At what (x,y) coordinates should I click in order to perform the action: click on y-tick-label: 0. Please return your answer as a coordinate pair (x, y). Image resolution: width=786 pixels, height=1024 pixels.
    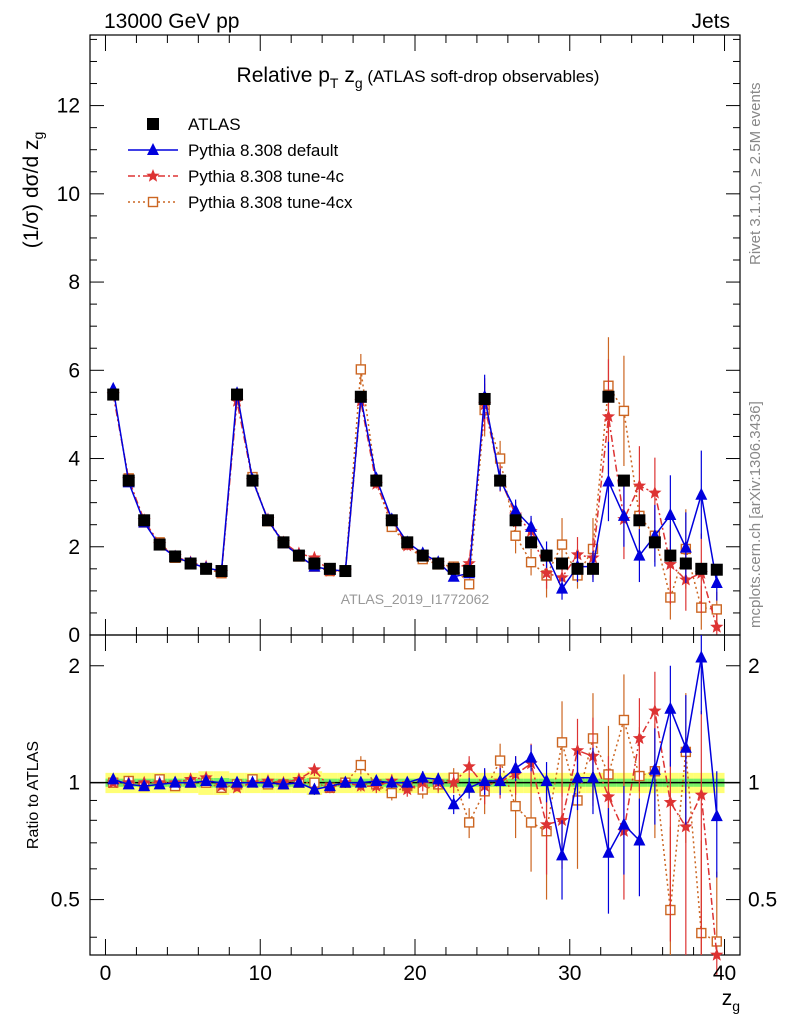
    Looking at the image, I should click on (74, 635).